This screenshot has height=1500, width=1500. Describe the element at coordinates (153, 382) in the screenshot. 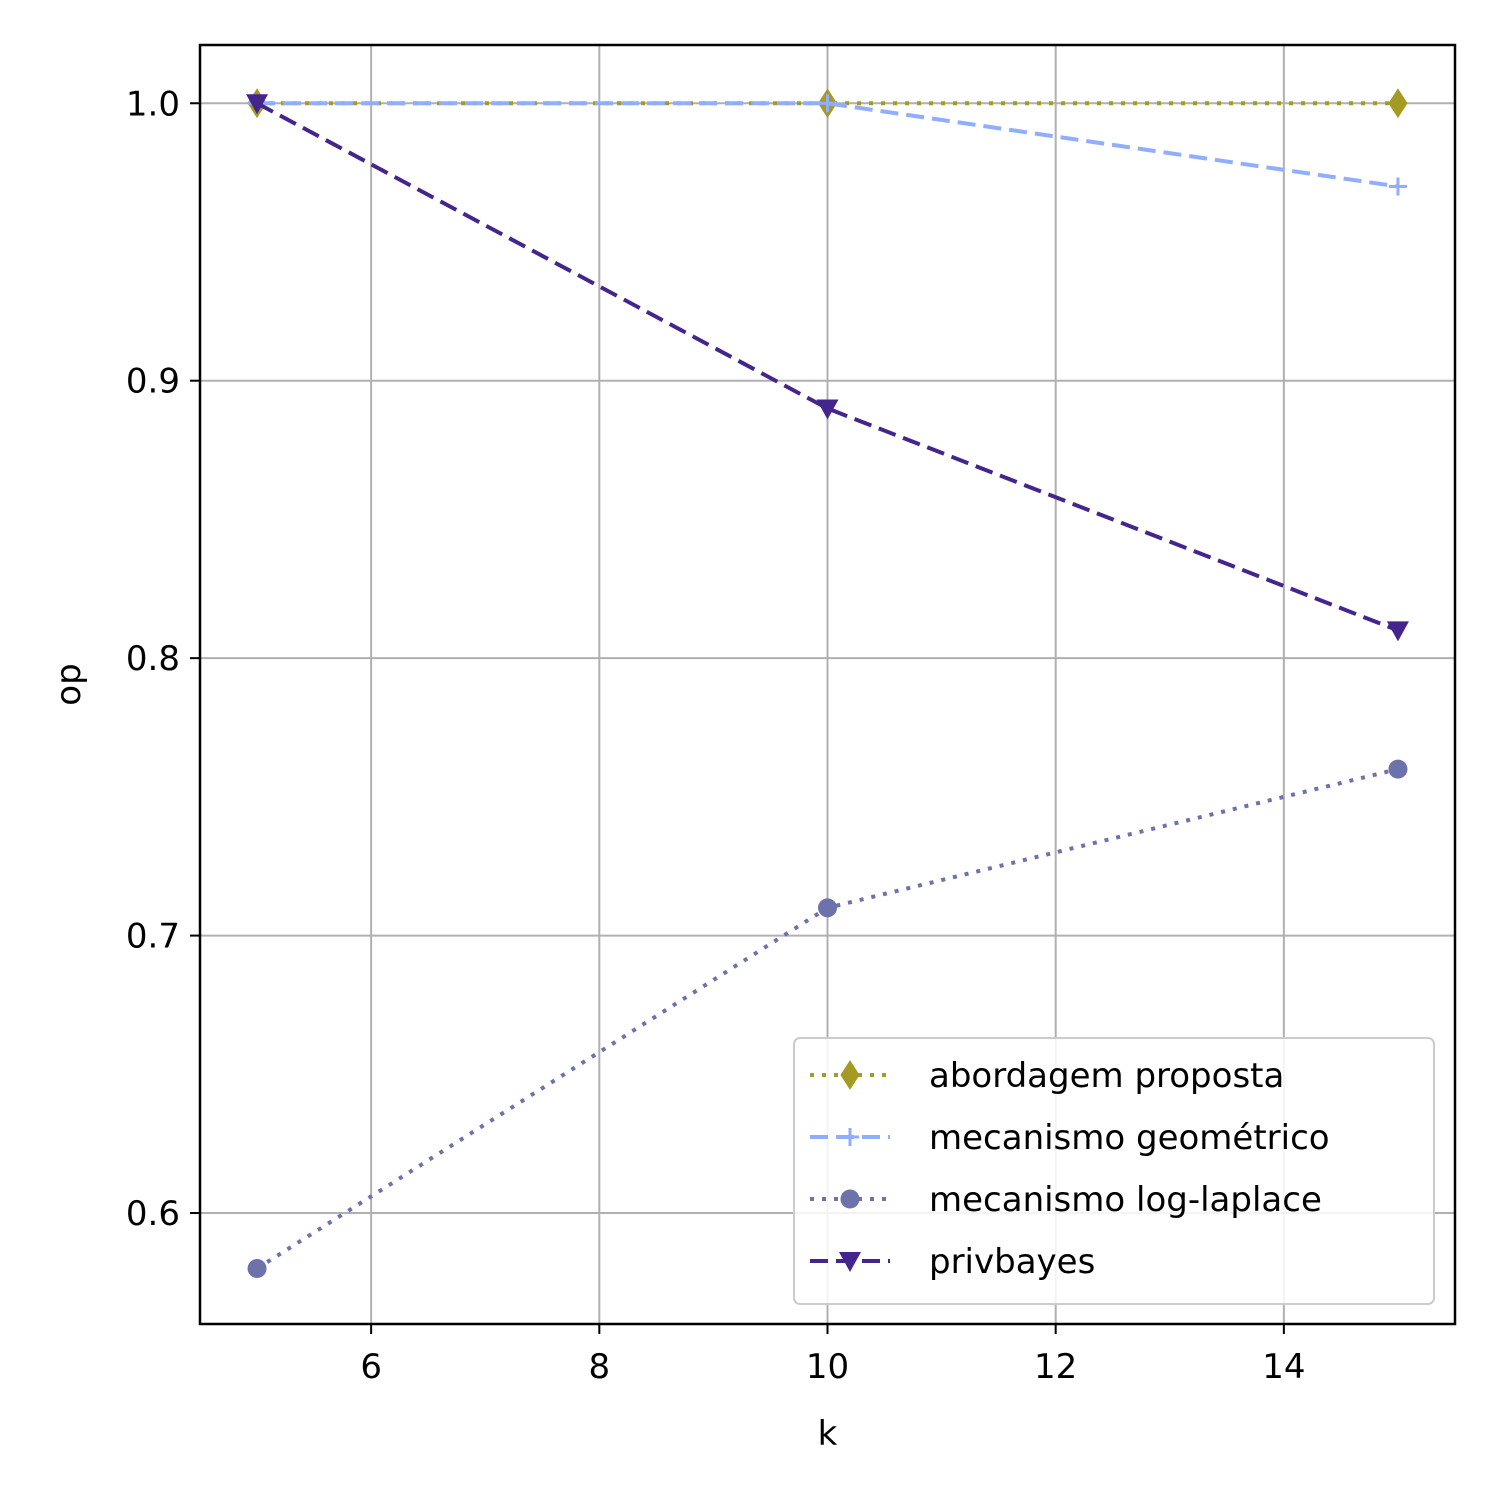

I see `y-tick-label: 0.9` at that location.